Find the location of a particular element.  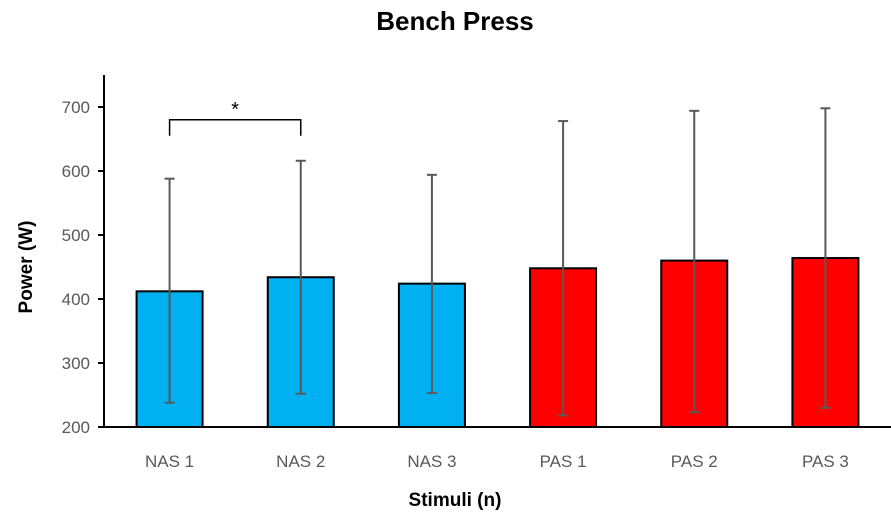

x-tick-label: NAS 3 is located at coordinates (431, 461).